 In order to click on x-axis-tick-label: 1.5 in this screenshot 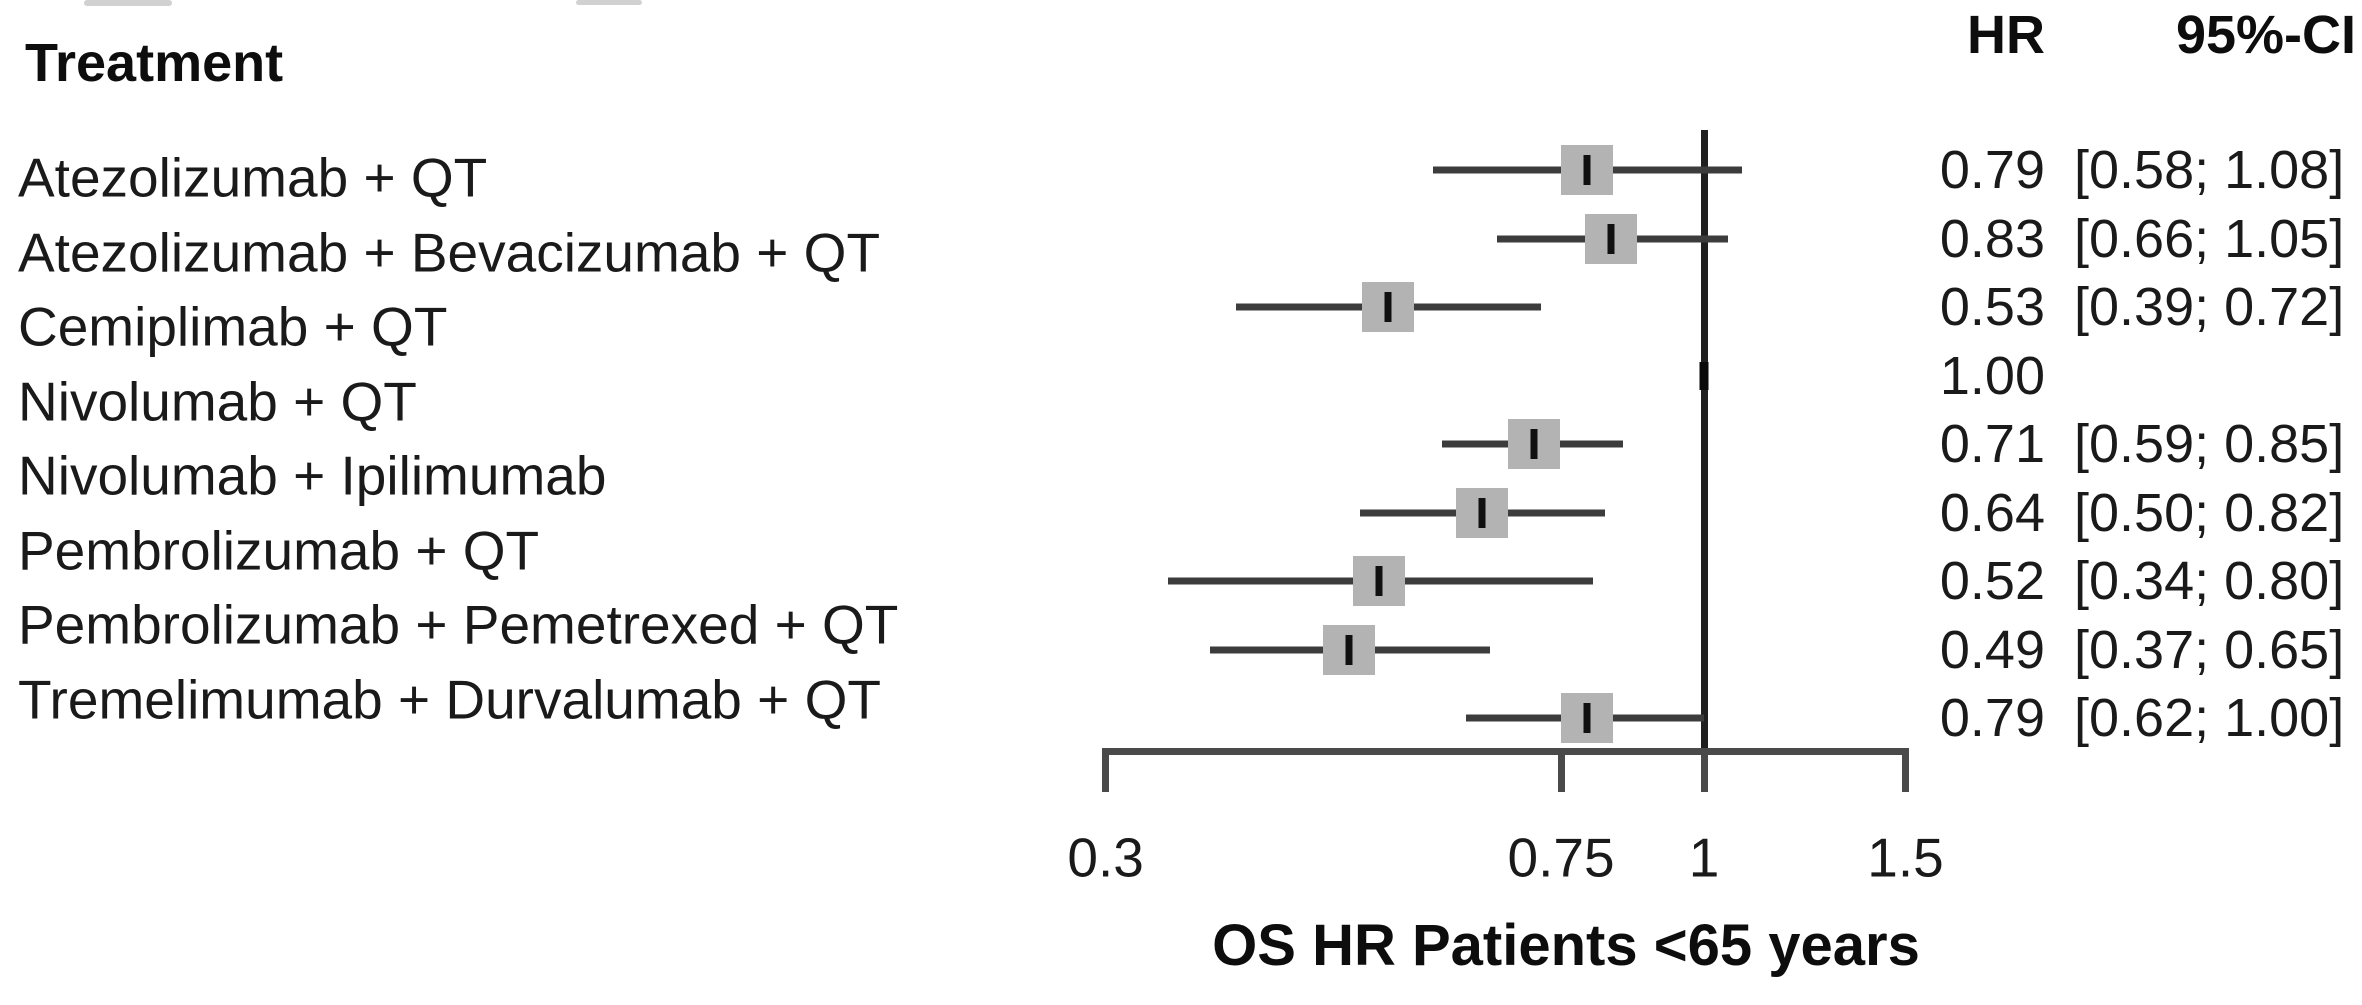, I will do `click(1905, 857)`.